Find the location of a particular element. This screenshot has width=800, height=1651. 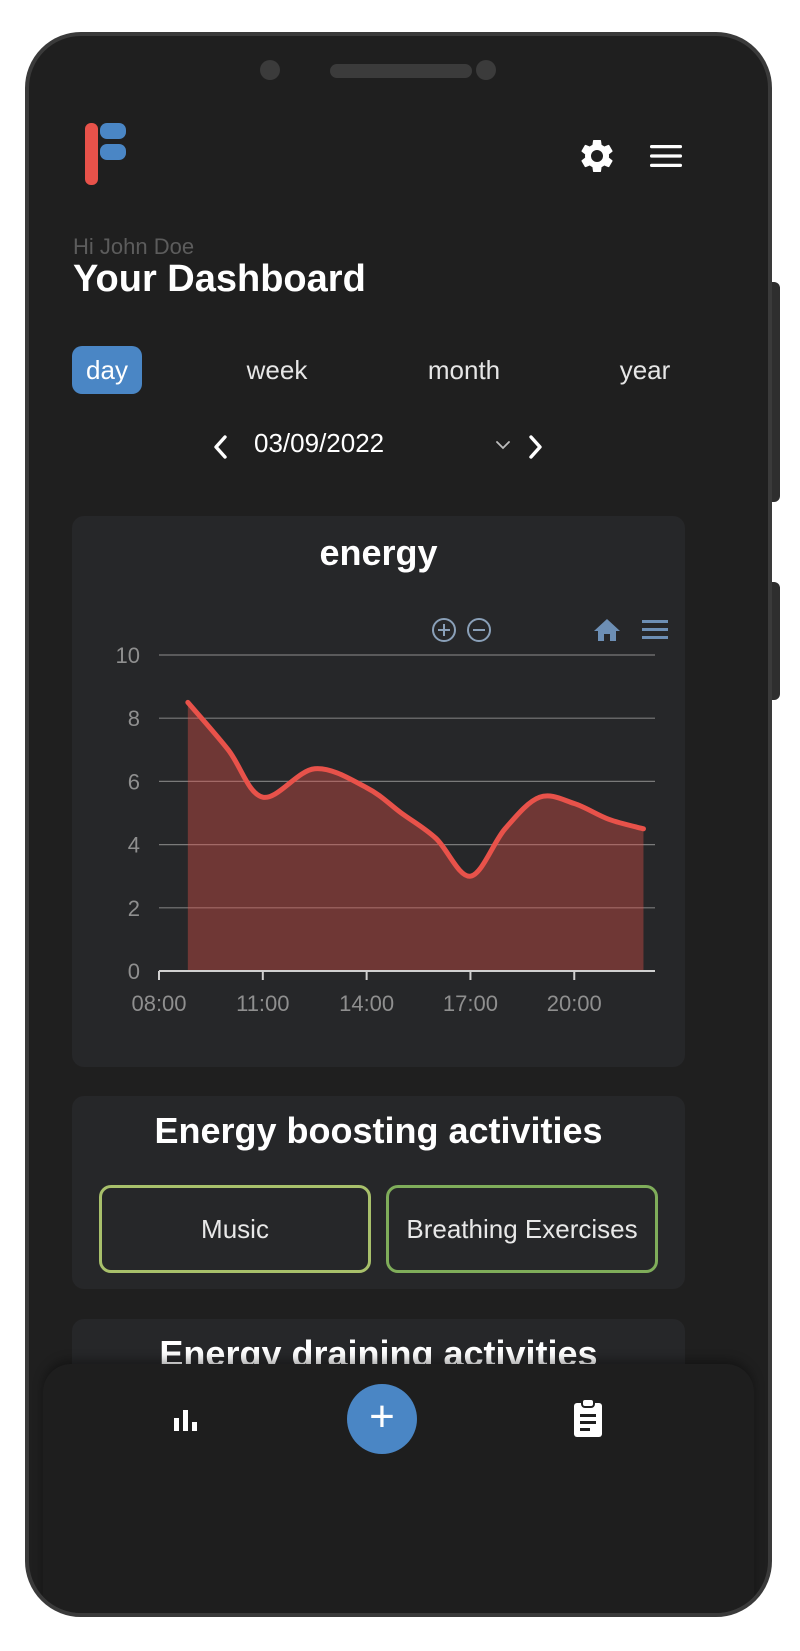

y-tick-label: 4 is located at coordinates (134, 845).